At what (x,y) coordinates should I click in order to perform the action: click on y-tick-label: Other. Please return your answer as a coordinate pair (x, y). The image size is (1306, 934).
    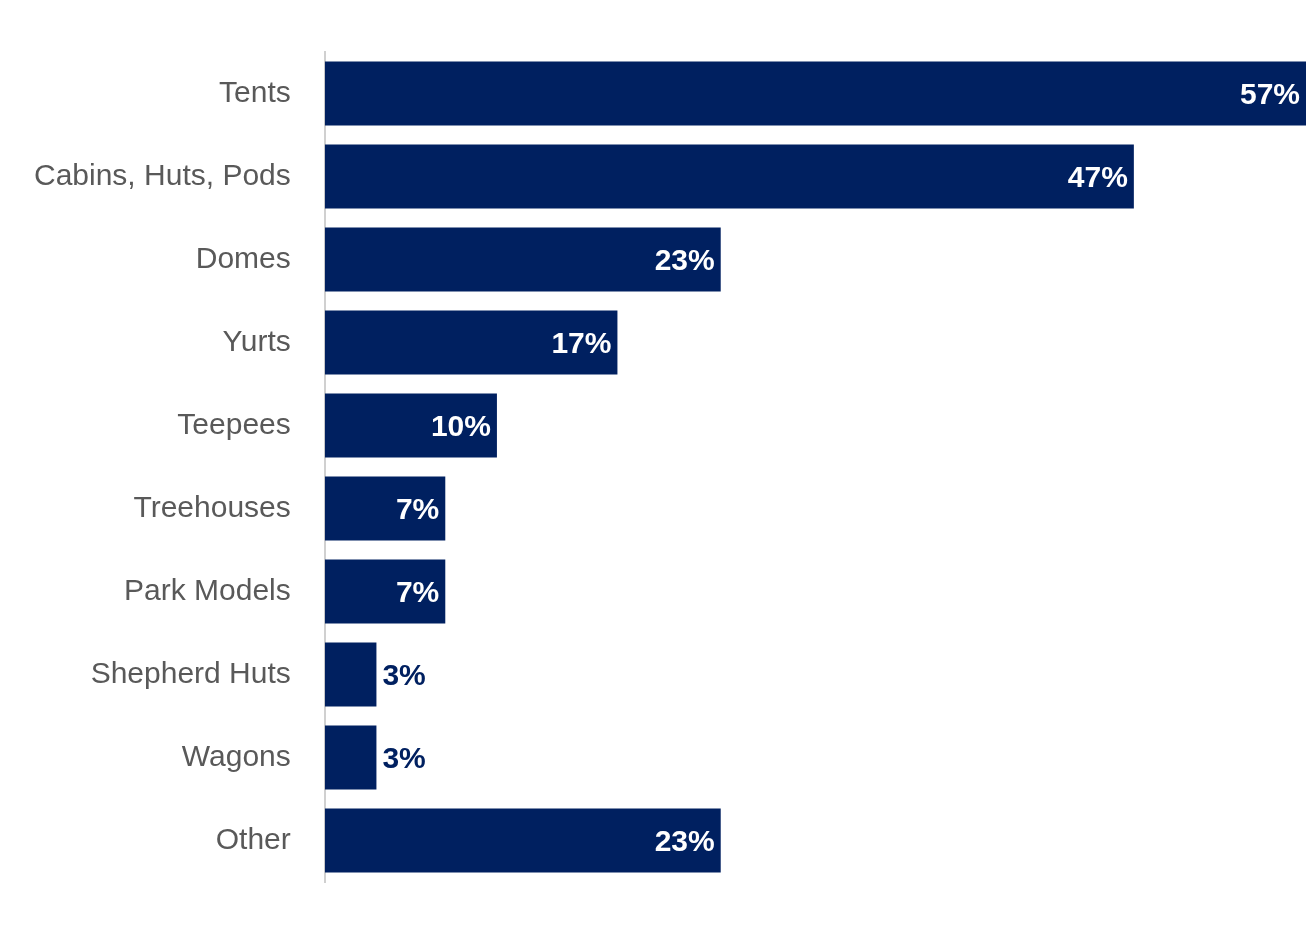
    Looking at the image, I should click on (253, 838).